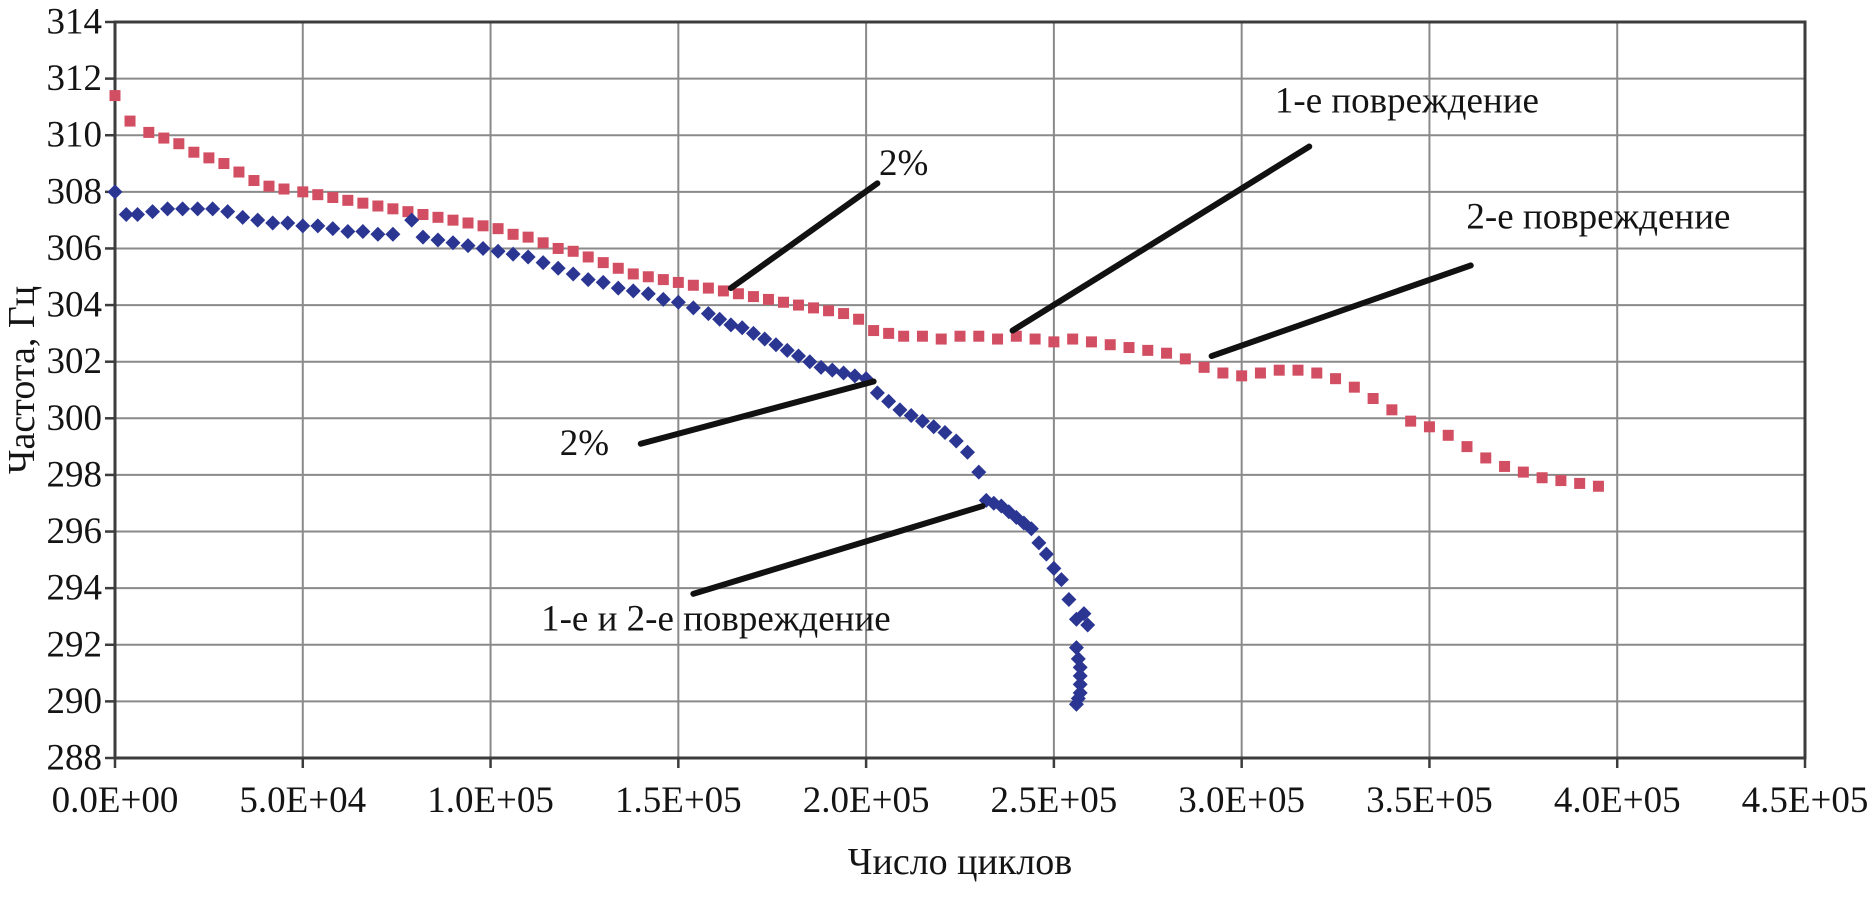 Image resolution: width=1870 pixels, height=897 pixels. What do you see at coordinates (960, 862) in the screenshot?
I see `x-axis-title: Число циклов` at bounding box center [960, 862].